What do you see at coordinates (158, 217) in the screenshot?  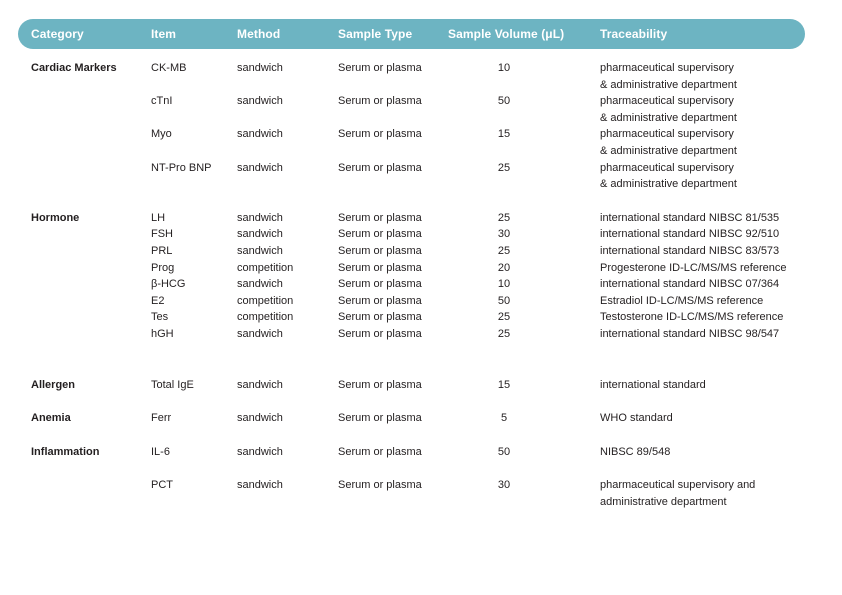 I see `cell-item: LH` at bounding box center [158, 217].